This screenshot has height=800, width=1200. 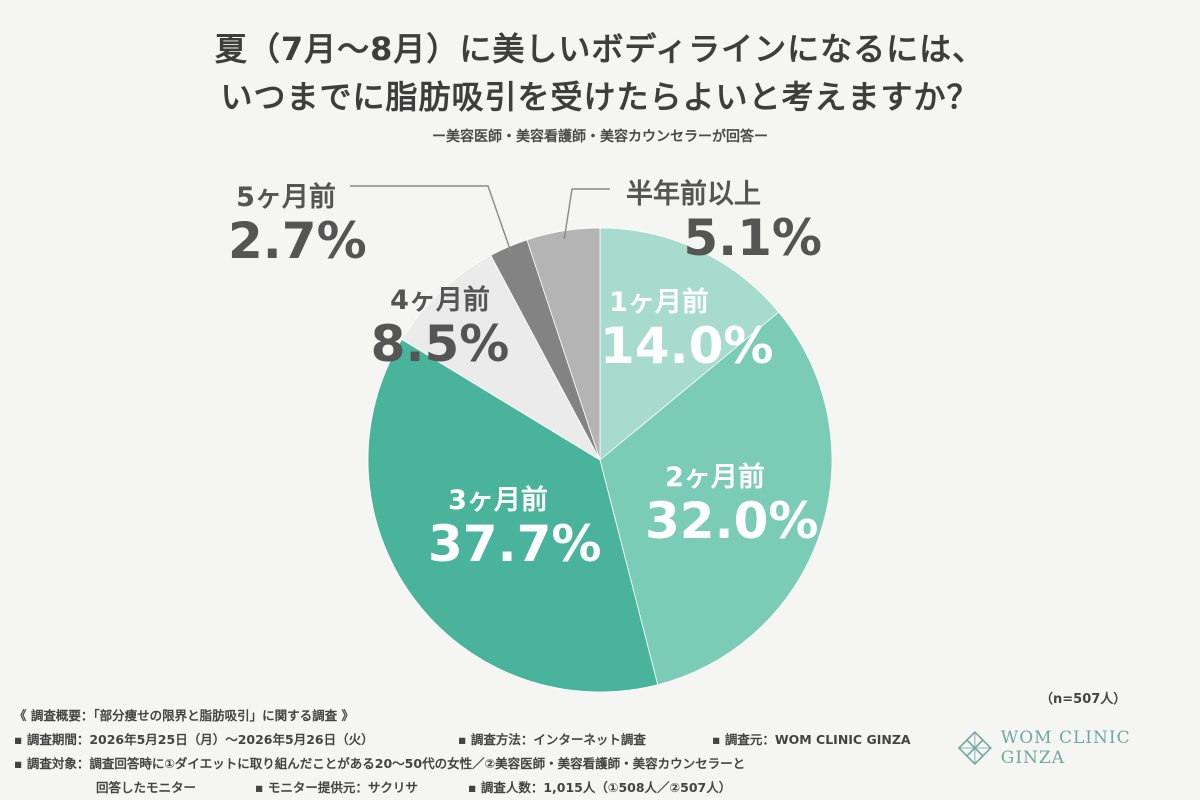 I want to click on slice-label-3-month: 3ヶ月前 37.7%, so click(x=515, y=525).